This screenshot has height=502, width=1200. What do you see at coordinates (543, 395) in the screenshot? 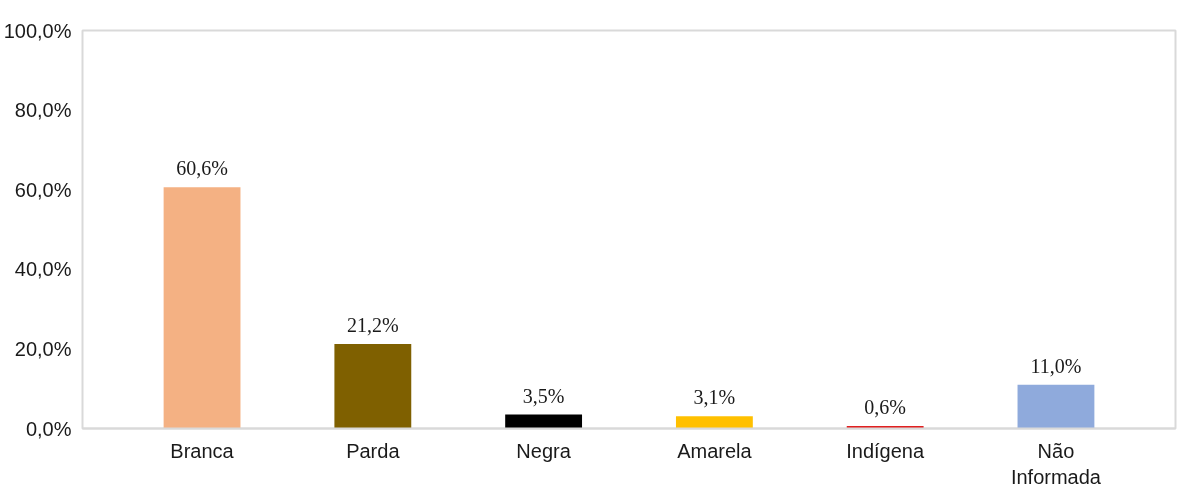
I see `data-label: 3,5%` at bounding box center [543, 395].